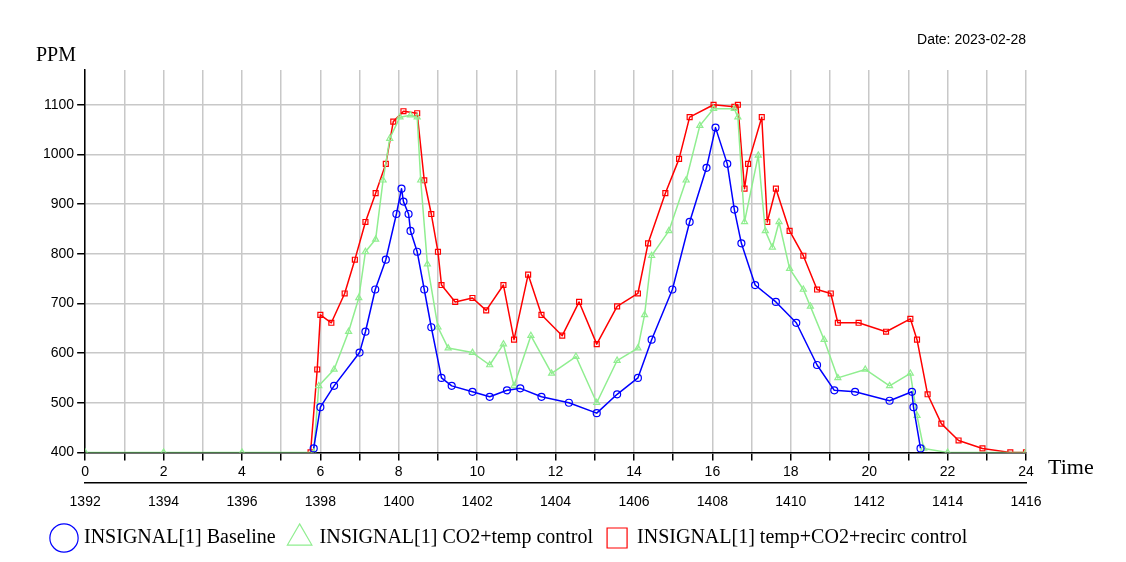 This screenshot has width=1126, height=562. Describe the element at coordinates (555, 470) in the screenshot. I see `x-tick-label: 12` at that location.